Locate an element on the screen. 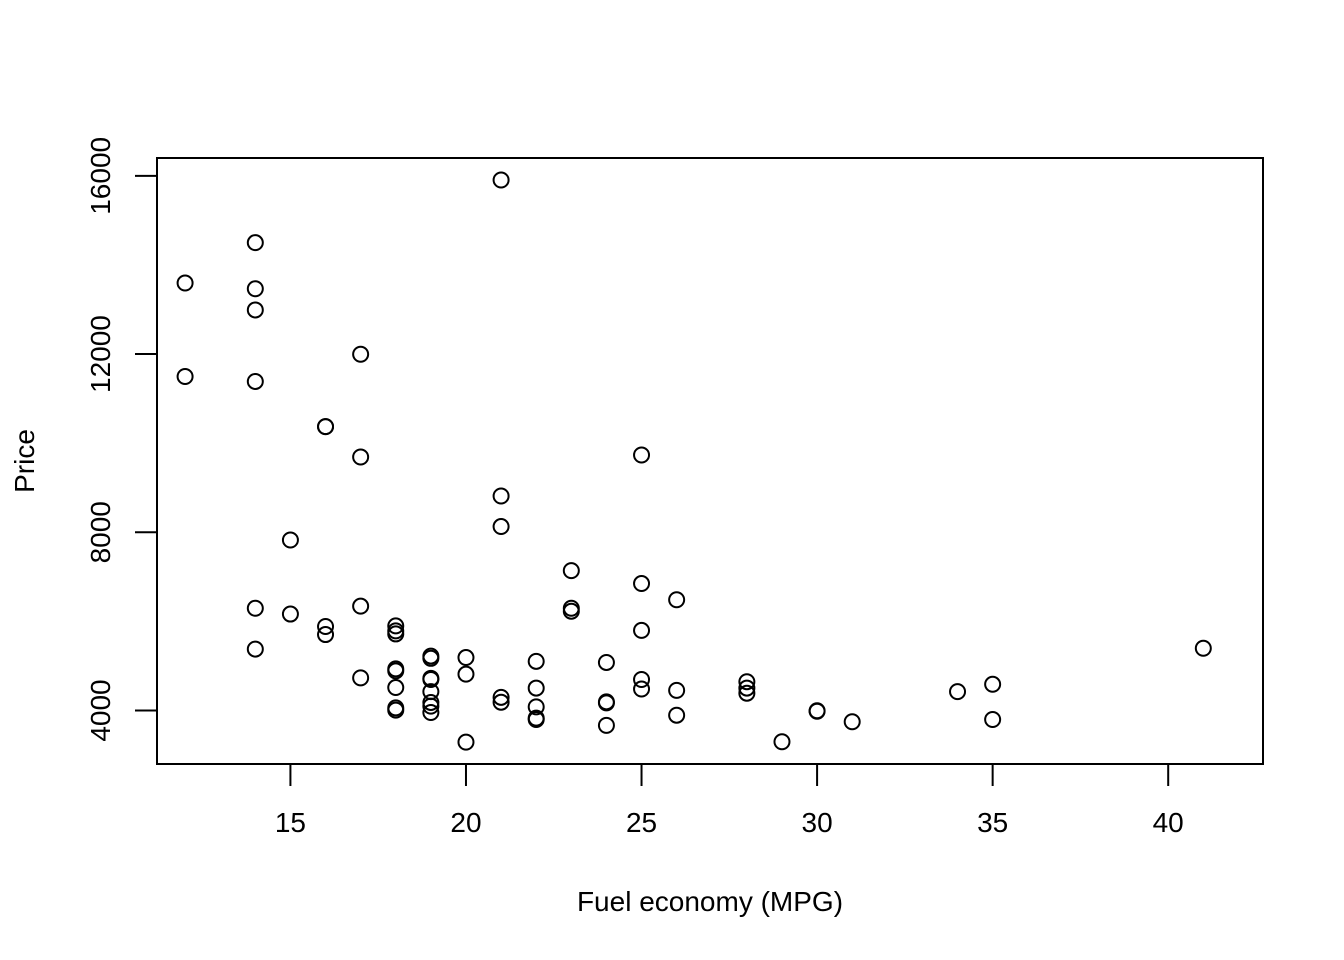 Image resolution: width=1344 pixels, height=960 pixels. x-tick-label: 20 is located at coordinates (465, 822).